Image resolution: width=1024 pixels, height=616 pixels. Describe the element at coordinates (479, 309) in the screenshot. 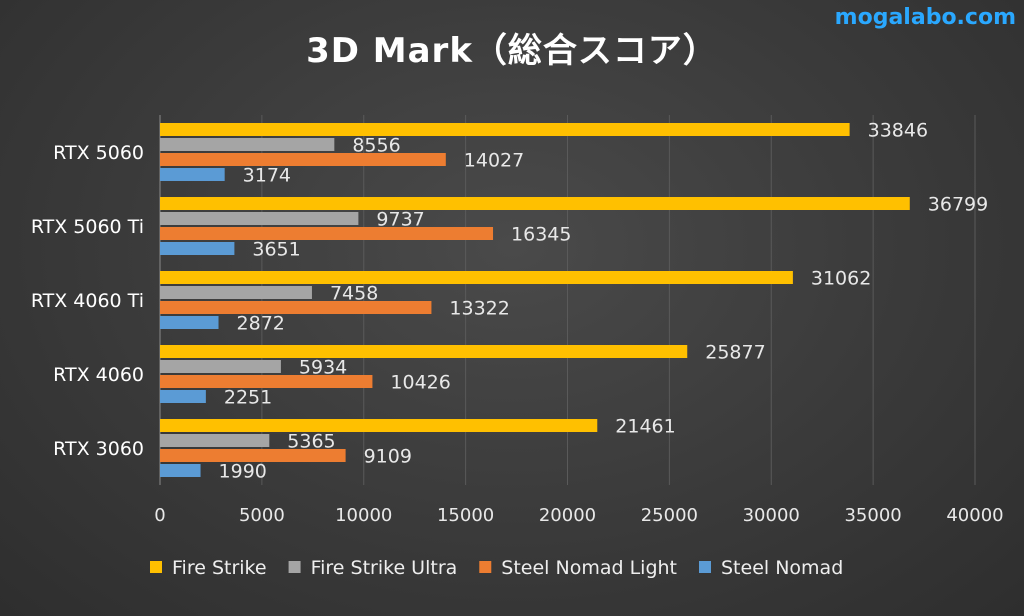

I see `data-label: 13322` at that location.